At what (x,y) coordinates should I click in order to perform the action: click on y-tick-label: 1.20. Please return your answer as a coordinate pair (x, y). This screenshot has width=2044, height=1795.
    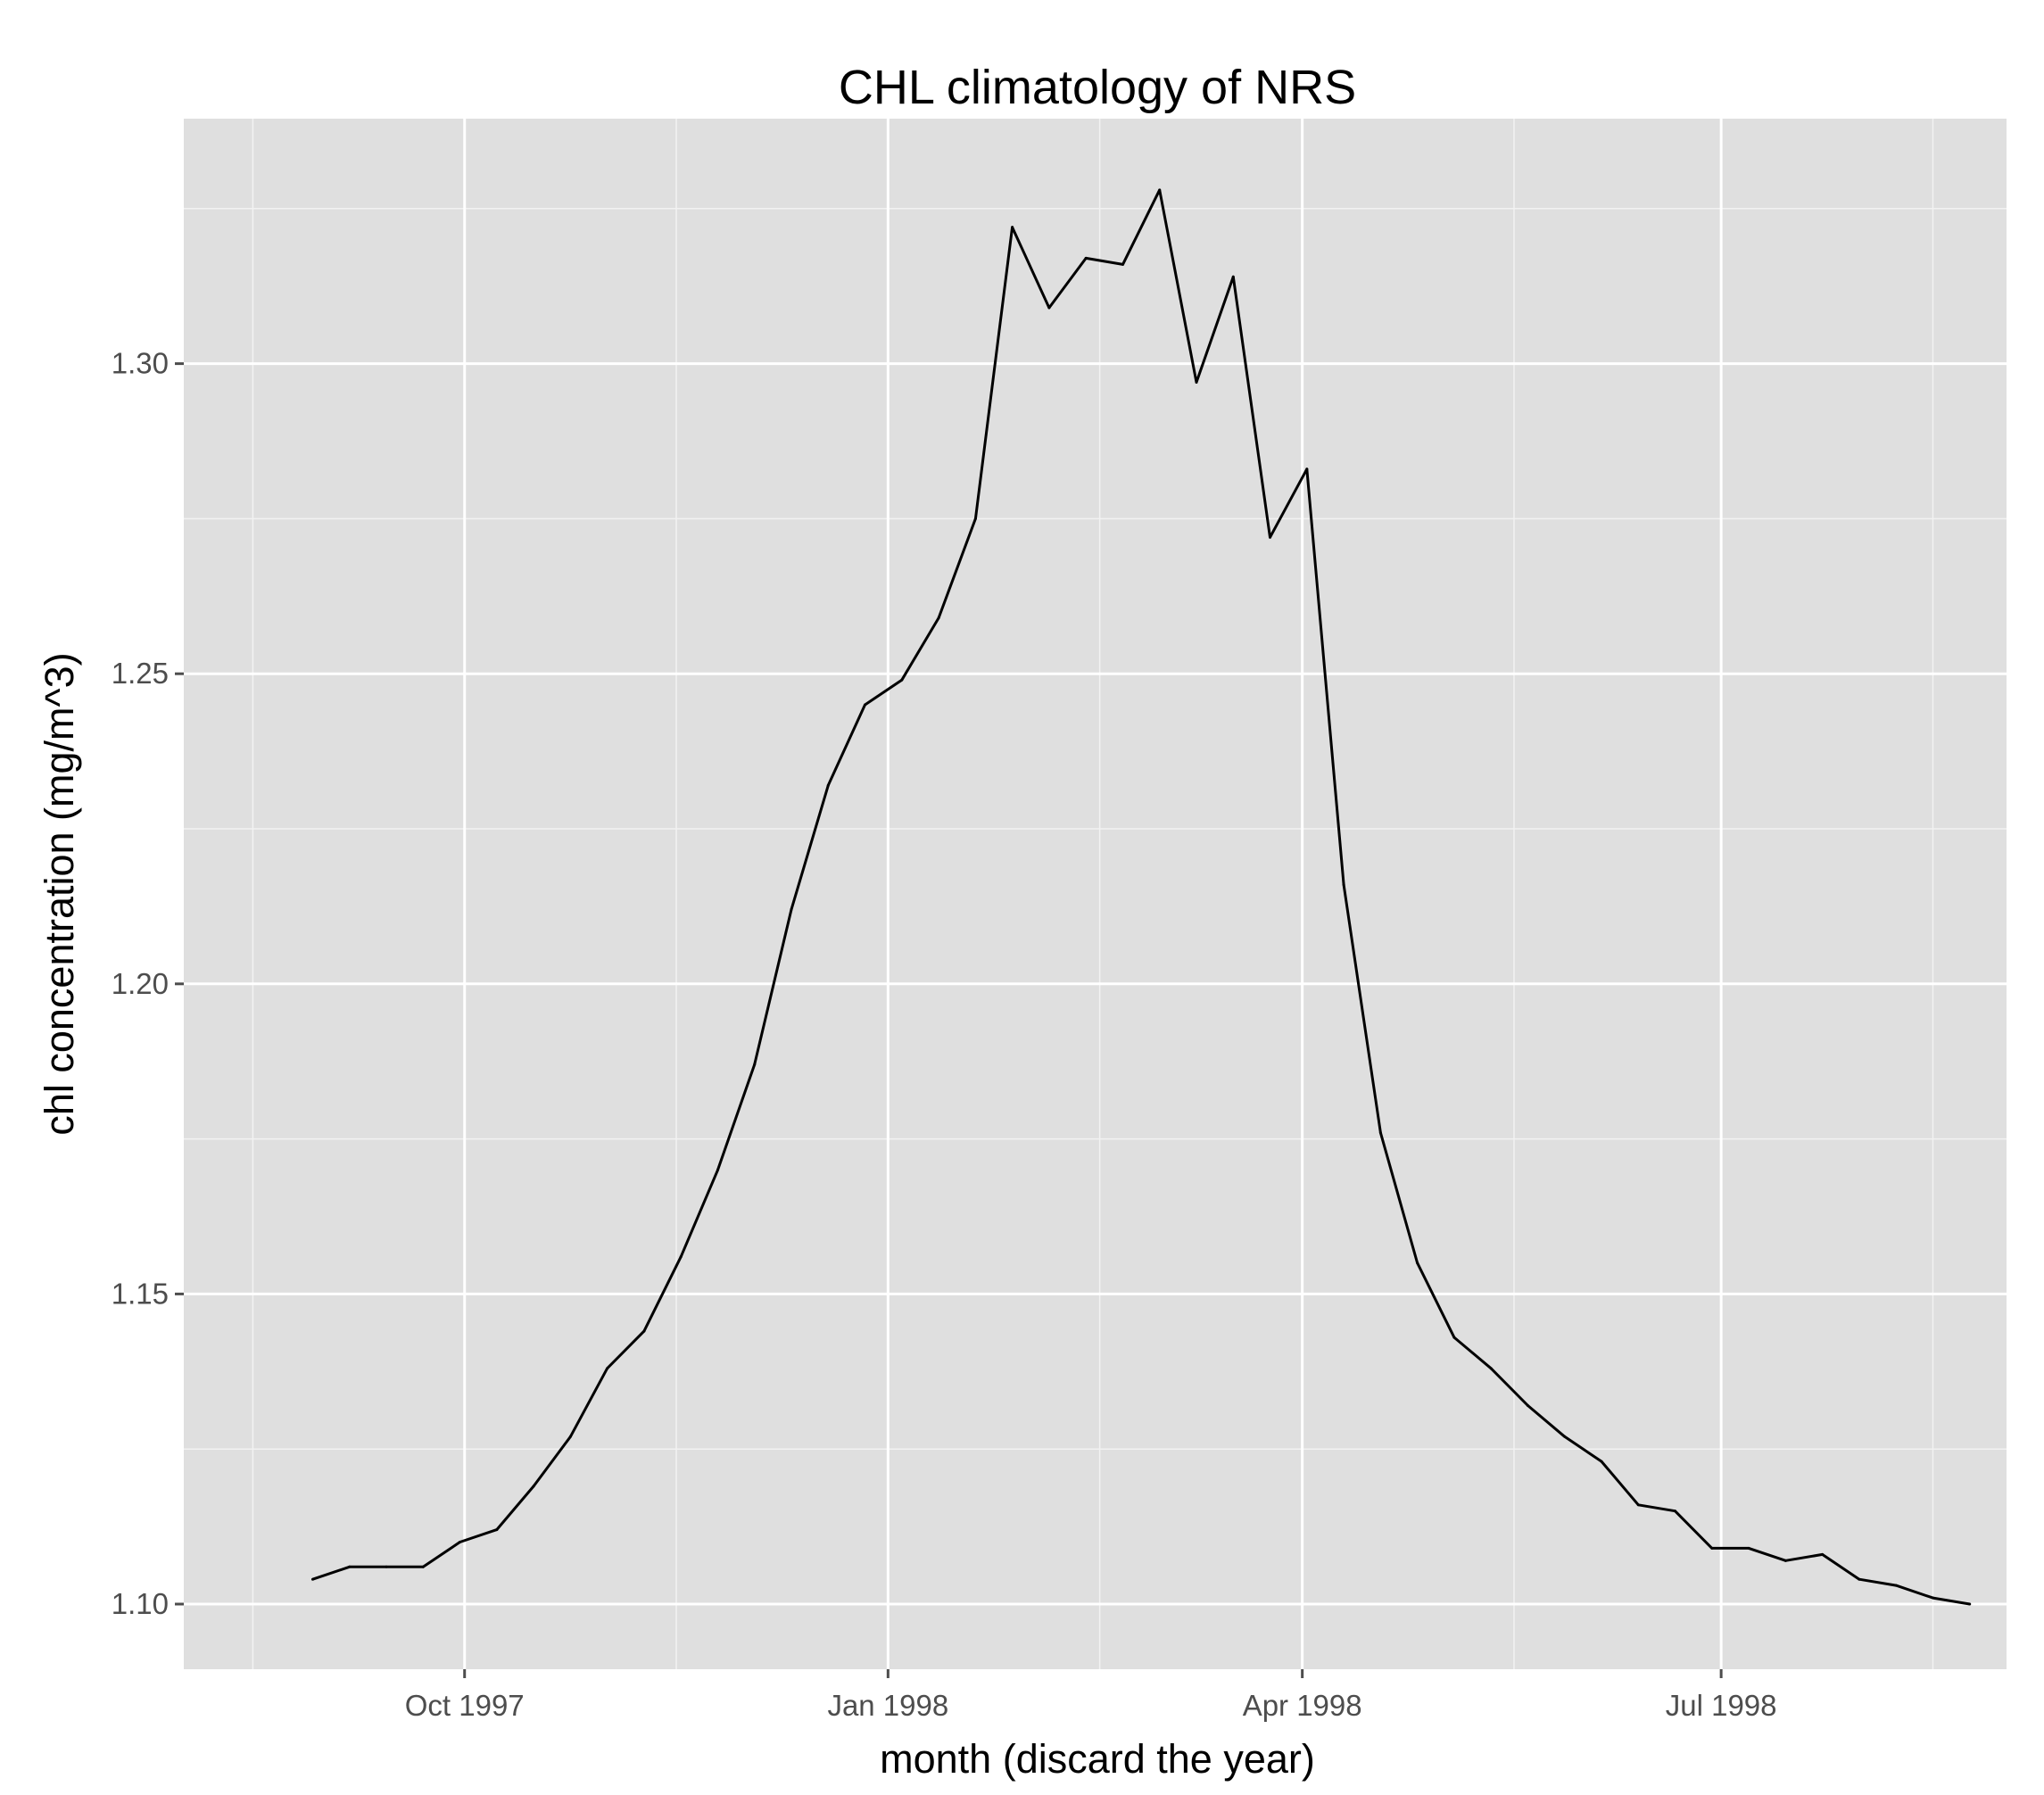
    Looking at the image, I should click on (140, 983).